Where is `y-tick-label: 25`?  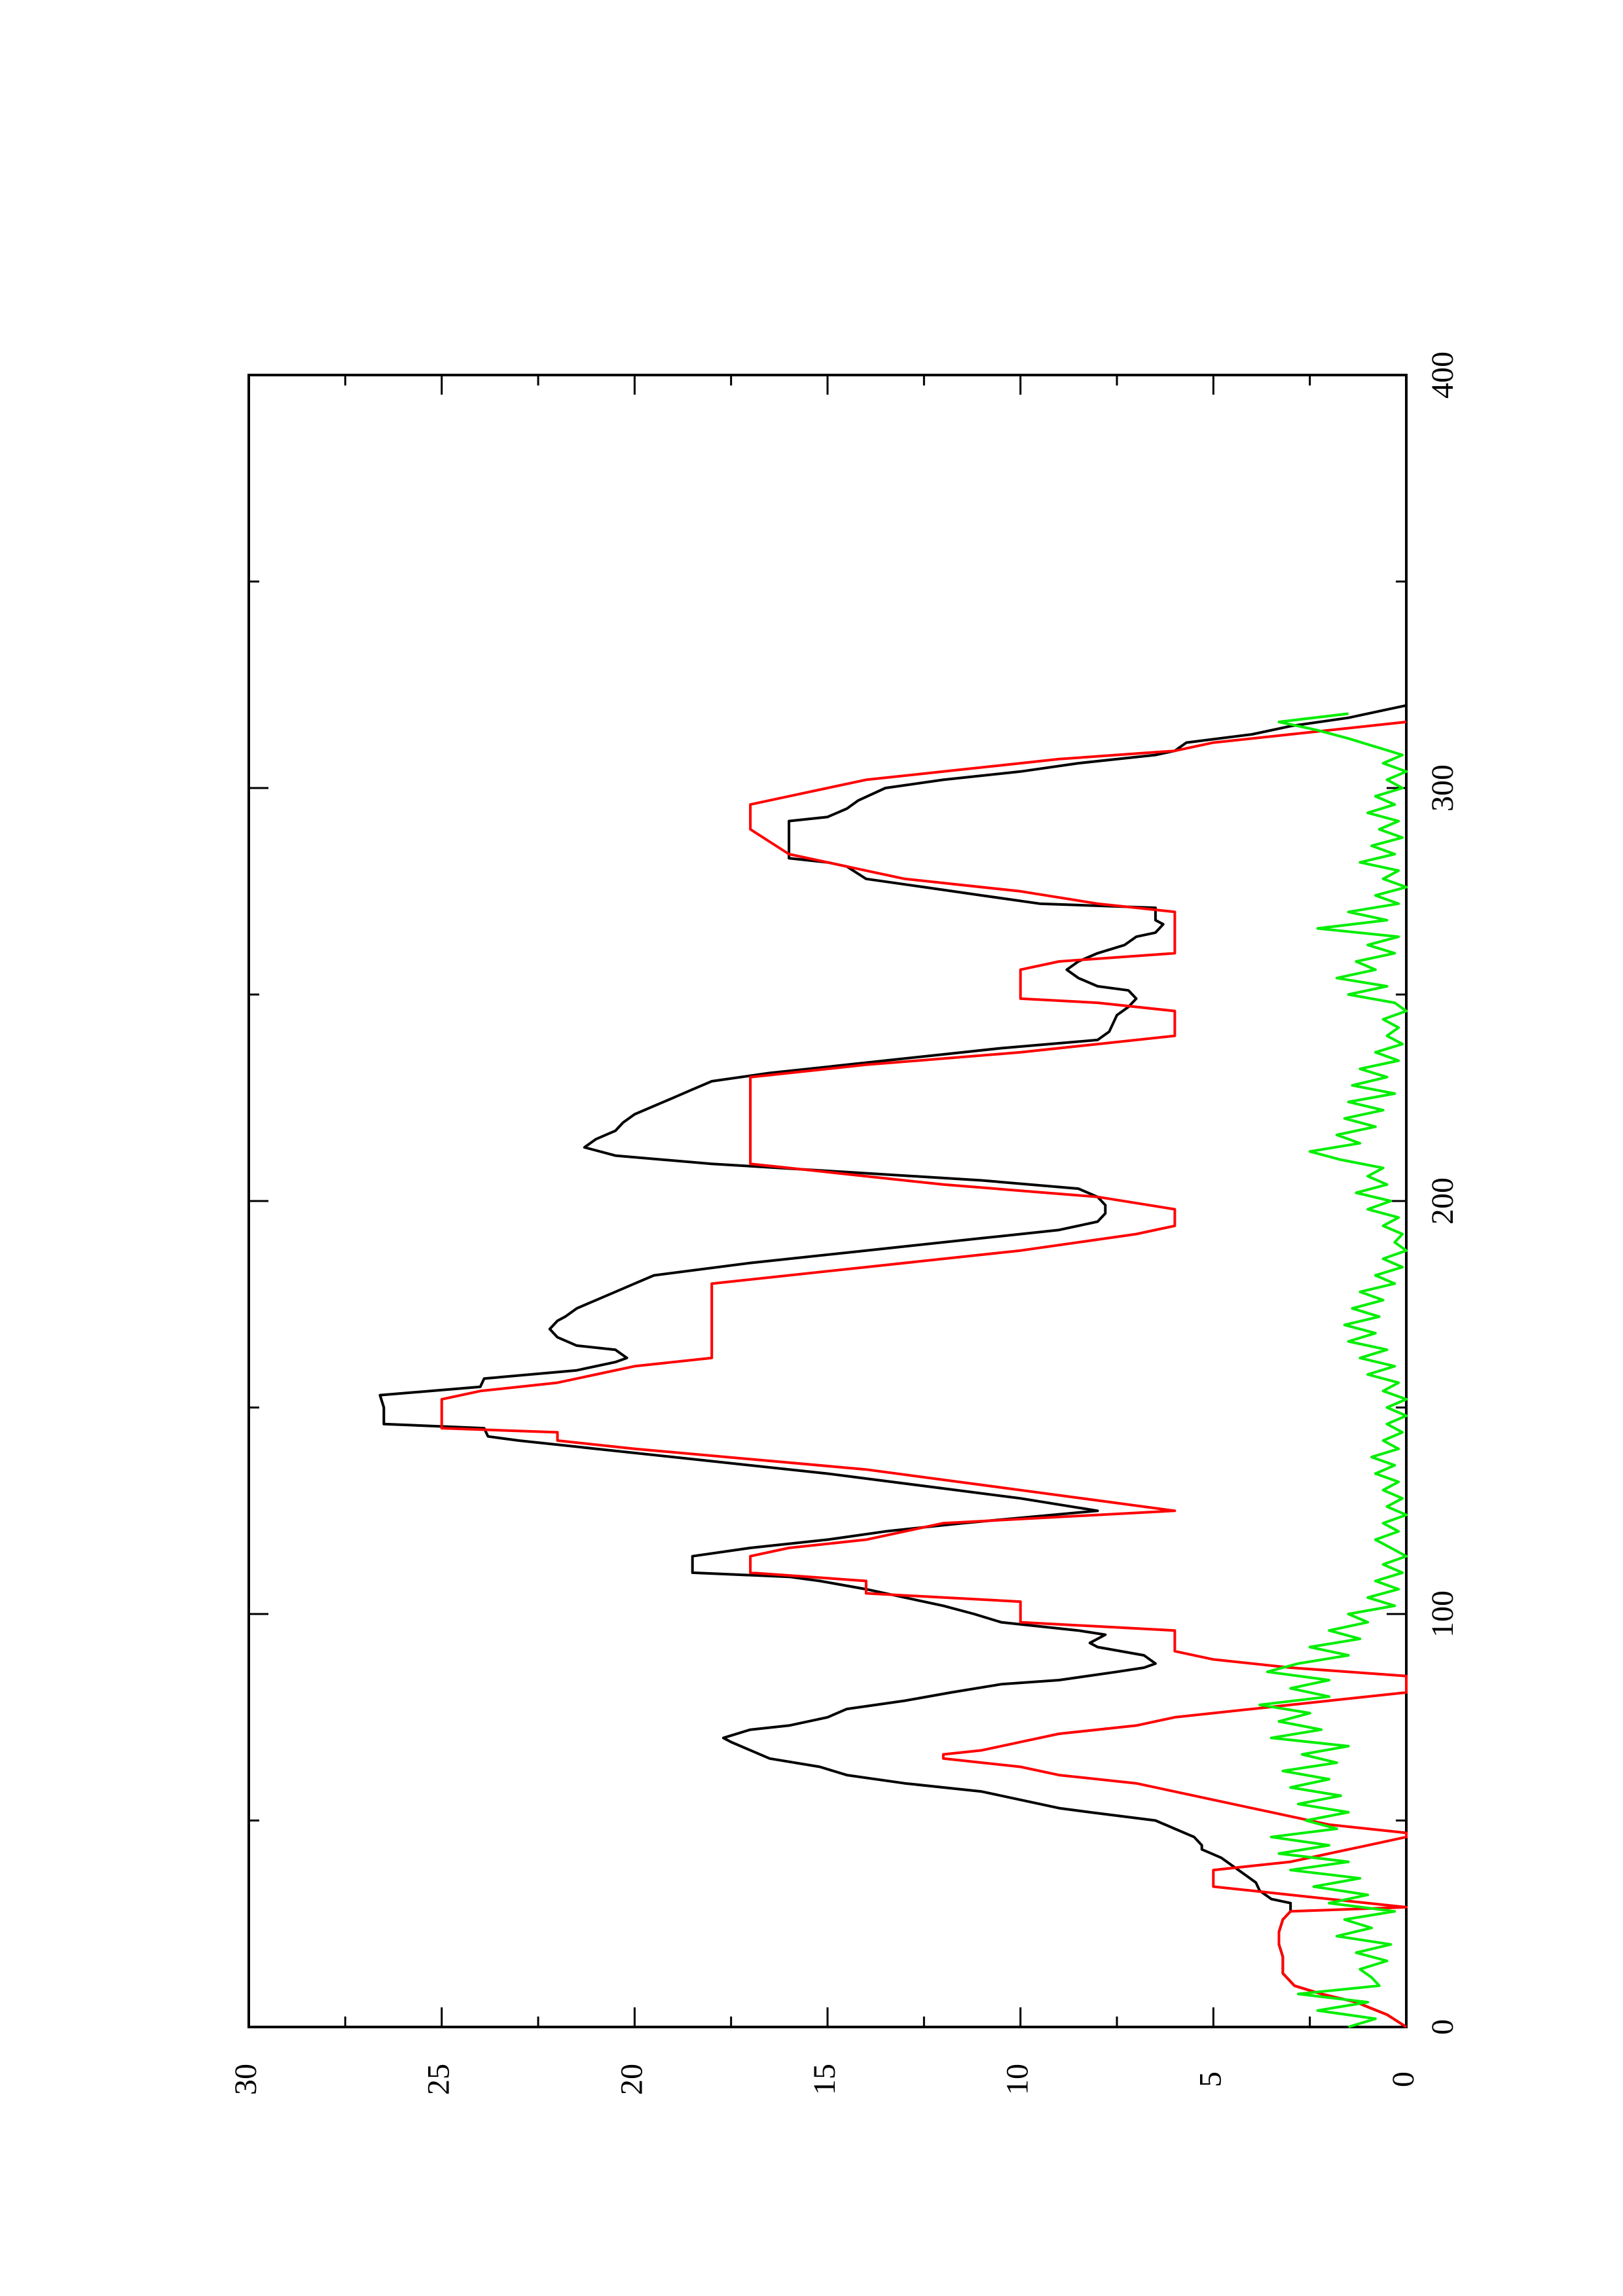
y-tick-label: 25 is located at coordinates (439, 2079).